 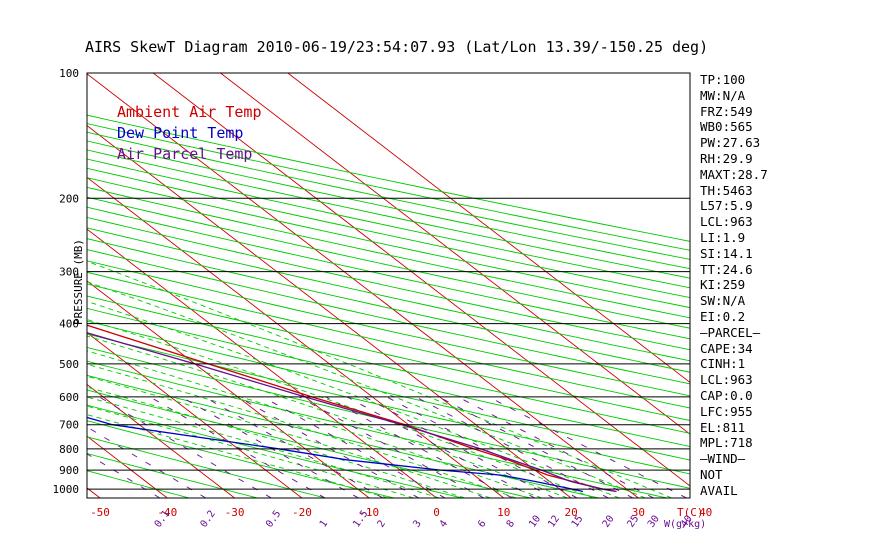 I want to click on mixing-ratio-tick-label: 10, so click(x=535, y=522).